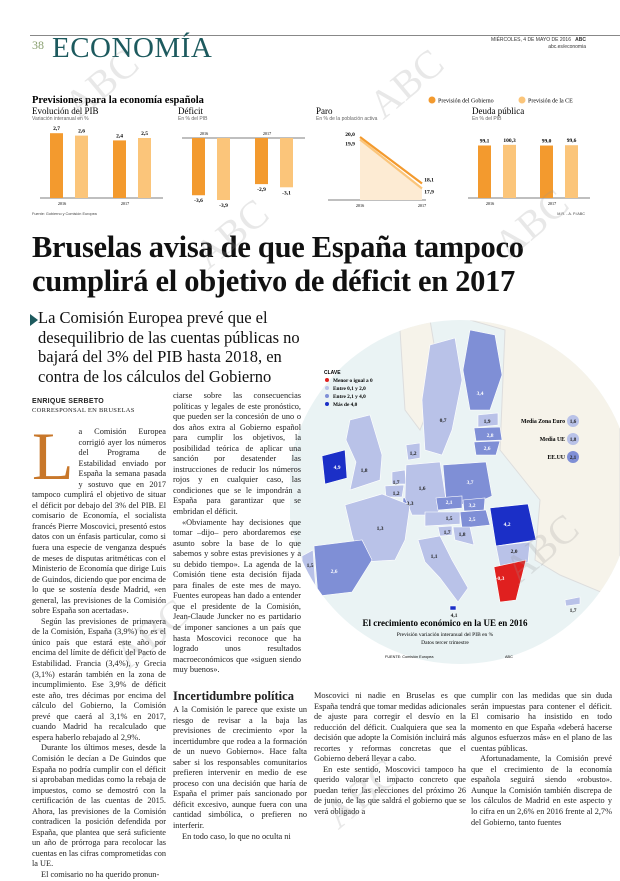 The height and width of the screenshot is (881, 620). I want to click on data-label: 20,0, so click(350, 135).